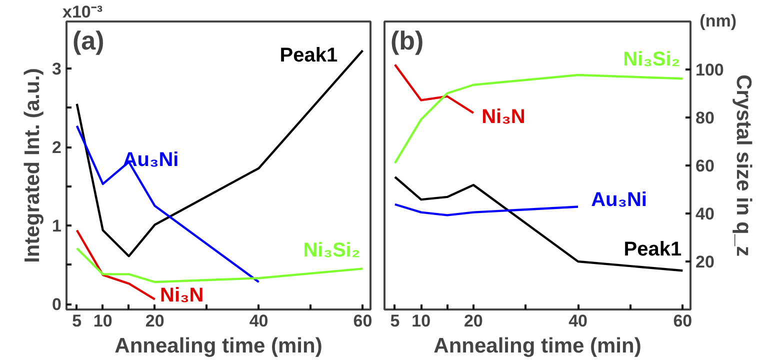  What do you see at coordinates (82, 12) in the screenshot?
I see `annotation: x10⁻³` at bounding box center [82, 12].